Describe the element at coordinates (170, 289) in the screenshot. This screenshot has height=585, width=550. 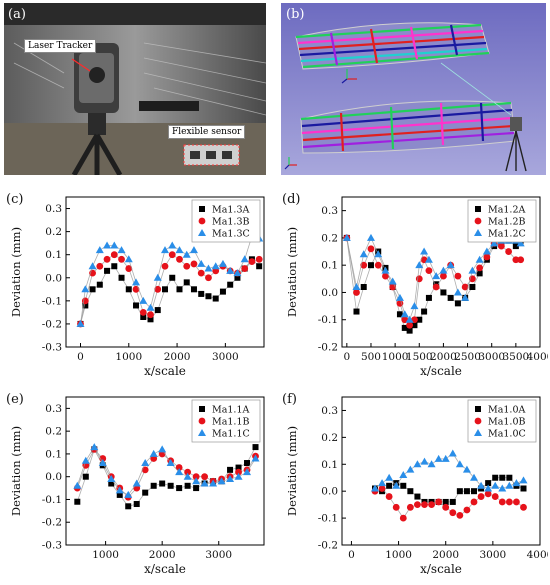
I see `series-fit-line` at that location.